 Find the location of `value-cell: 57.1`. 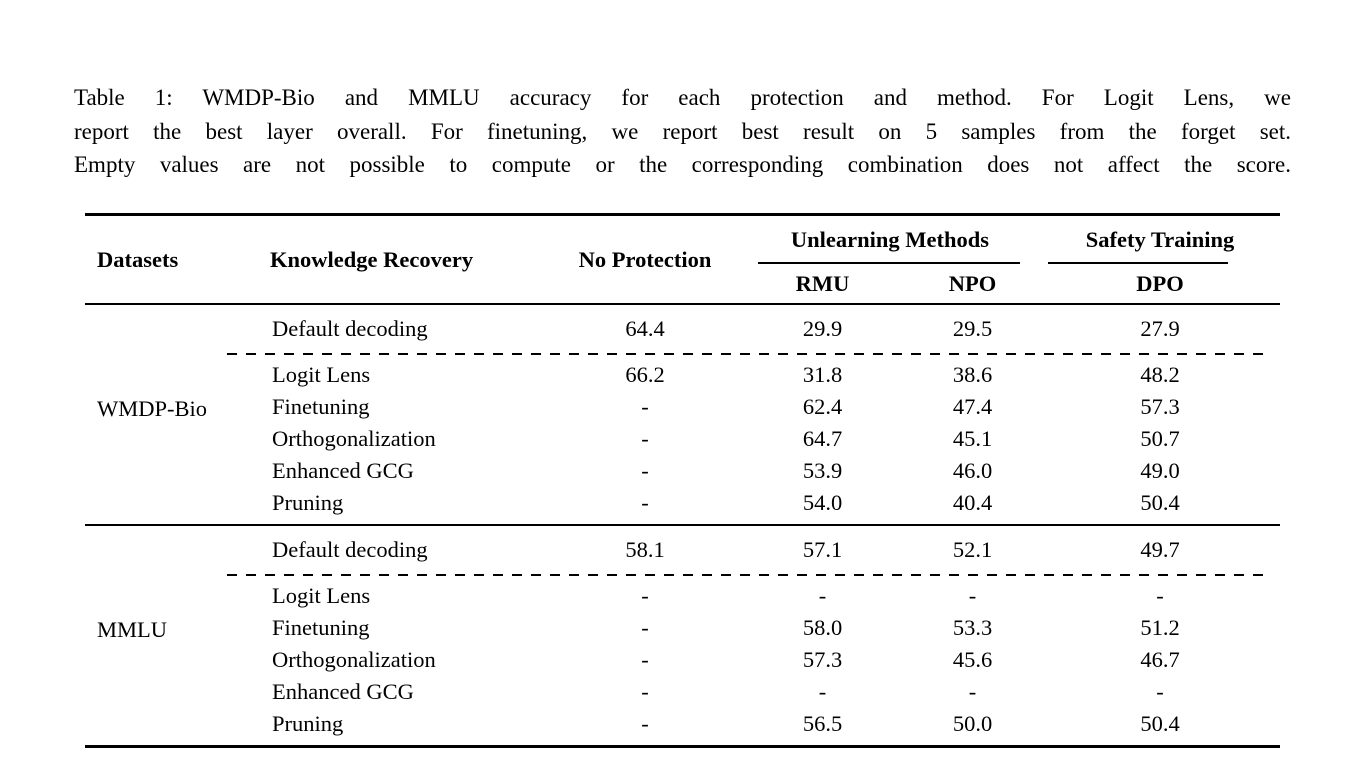

value-cell: 57.1 is located at coordinates (822, 549).